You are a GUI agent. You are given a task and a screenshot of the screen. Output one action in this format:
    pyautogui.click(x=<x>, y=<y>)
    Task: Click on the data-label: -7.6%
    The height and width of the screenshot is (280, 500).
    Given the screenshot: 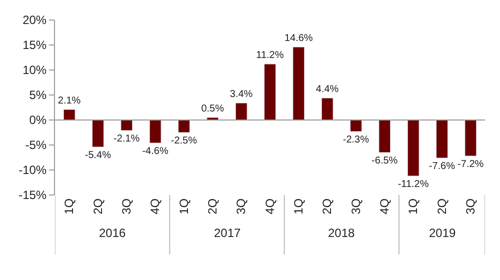 What is the action you would take?
    pyautogui.click(x=442, y=166)
    